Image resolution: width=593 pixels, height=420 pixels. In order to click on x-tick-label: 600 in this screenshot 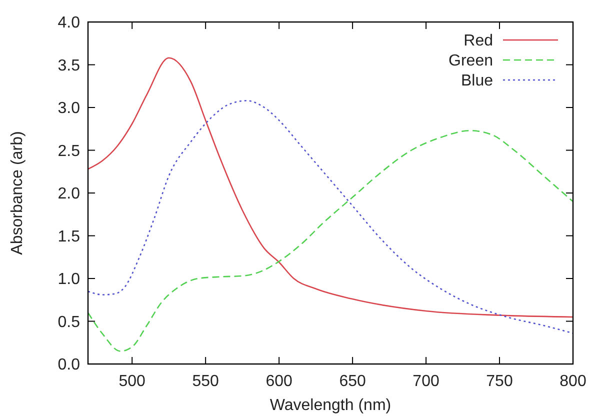, I will do `click(279, 381)`.